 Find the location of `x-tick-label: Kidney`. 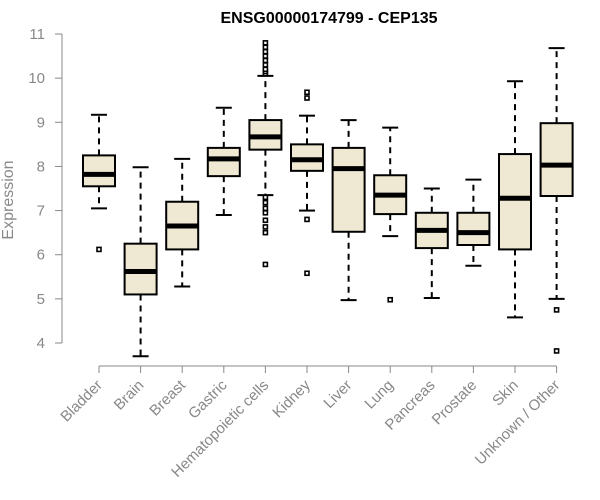

x-tick-label: Kidney is located at coordinates (291, 398).